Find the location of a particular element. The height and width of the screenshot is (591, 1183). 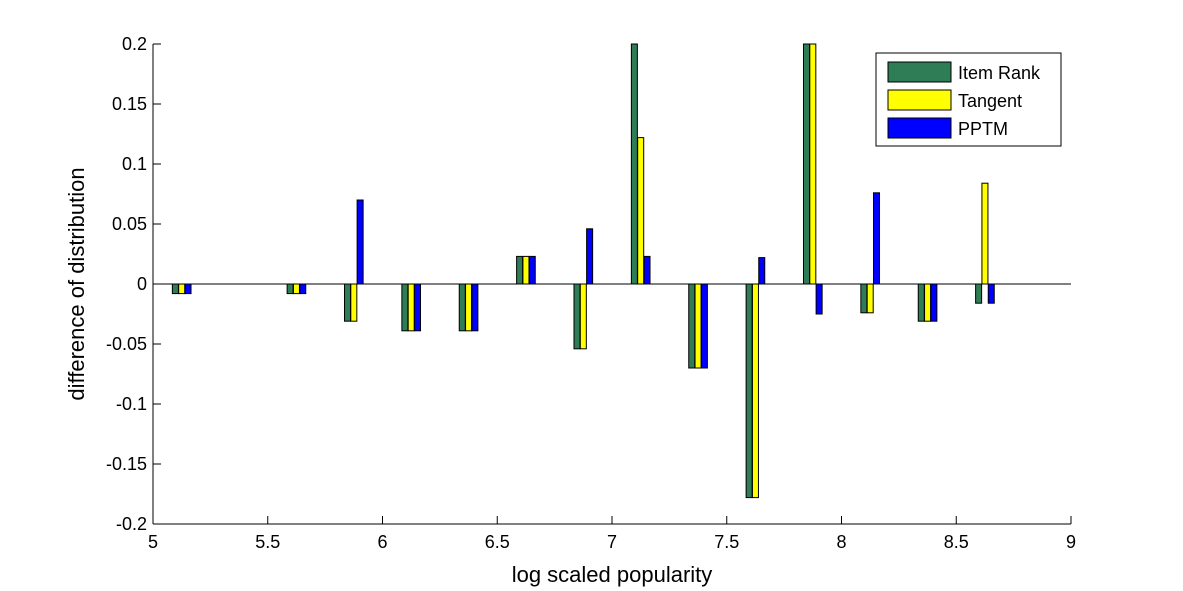

x-tick-label: 7.5 is located at coordinates (726, 542).